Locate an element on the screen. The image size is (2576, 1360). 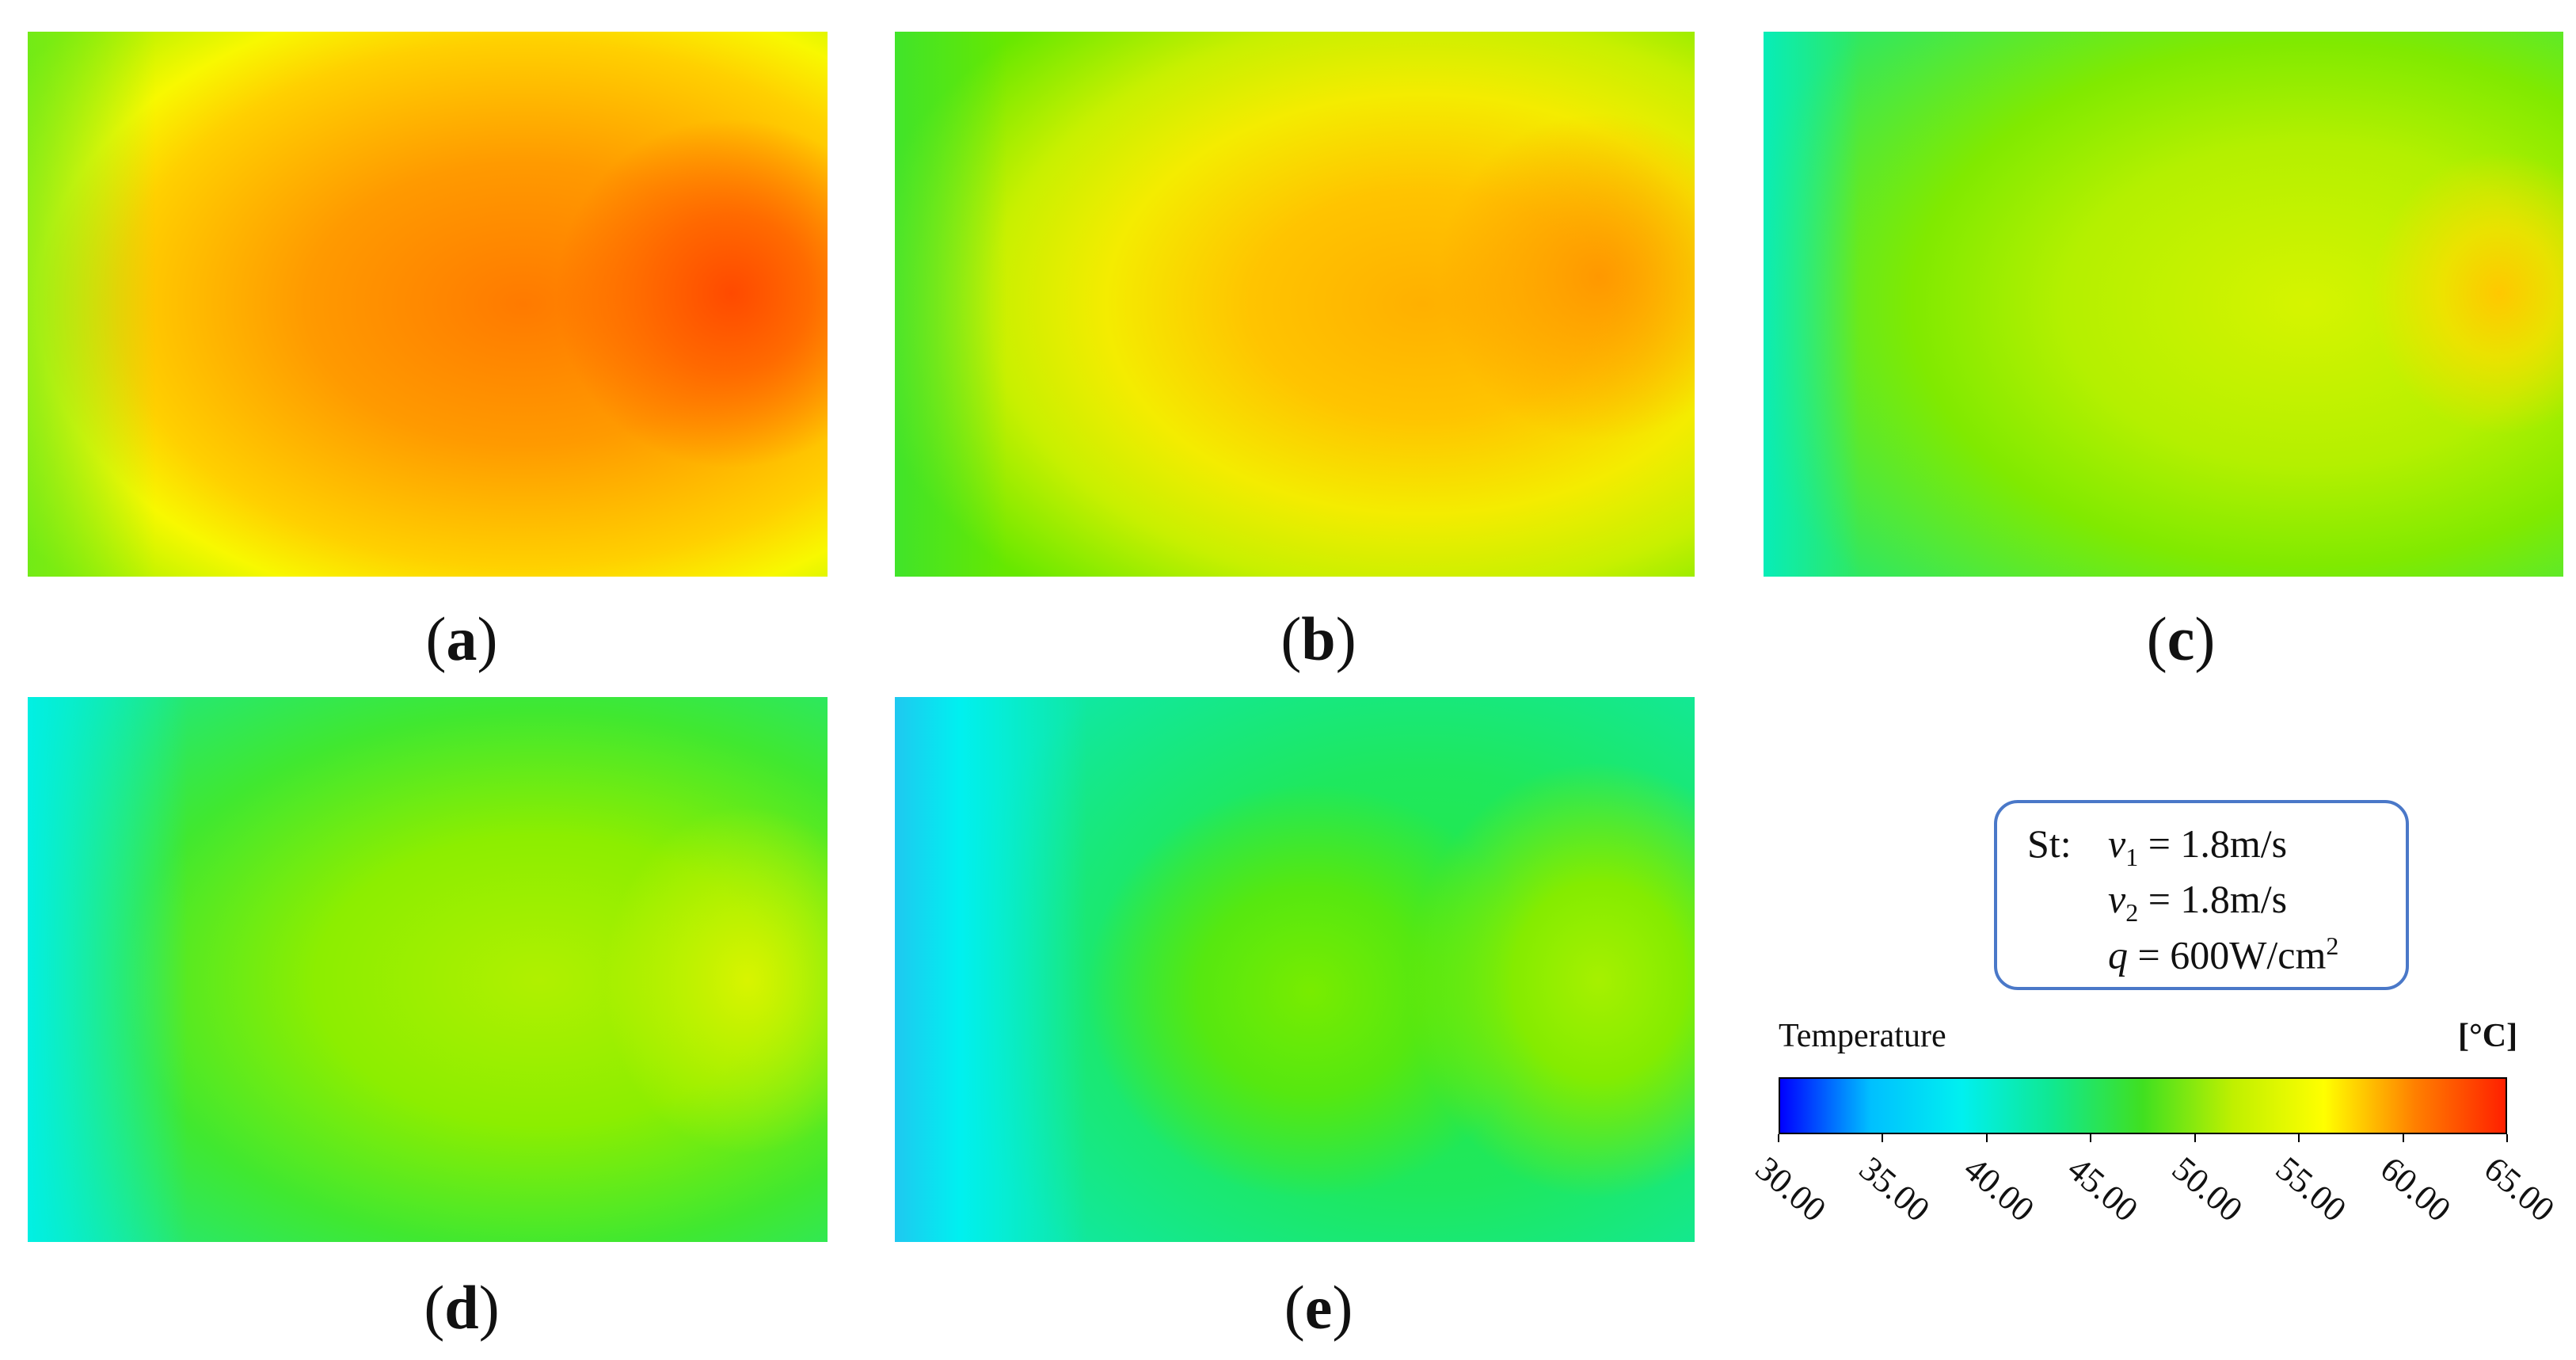
conditions-legend: St: v1 = 1.8m/s v2 = 1.8m/s q = 600W/cm2 is located at coordinates (2201, 895).